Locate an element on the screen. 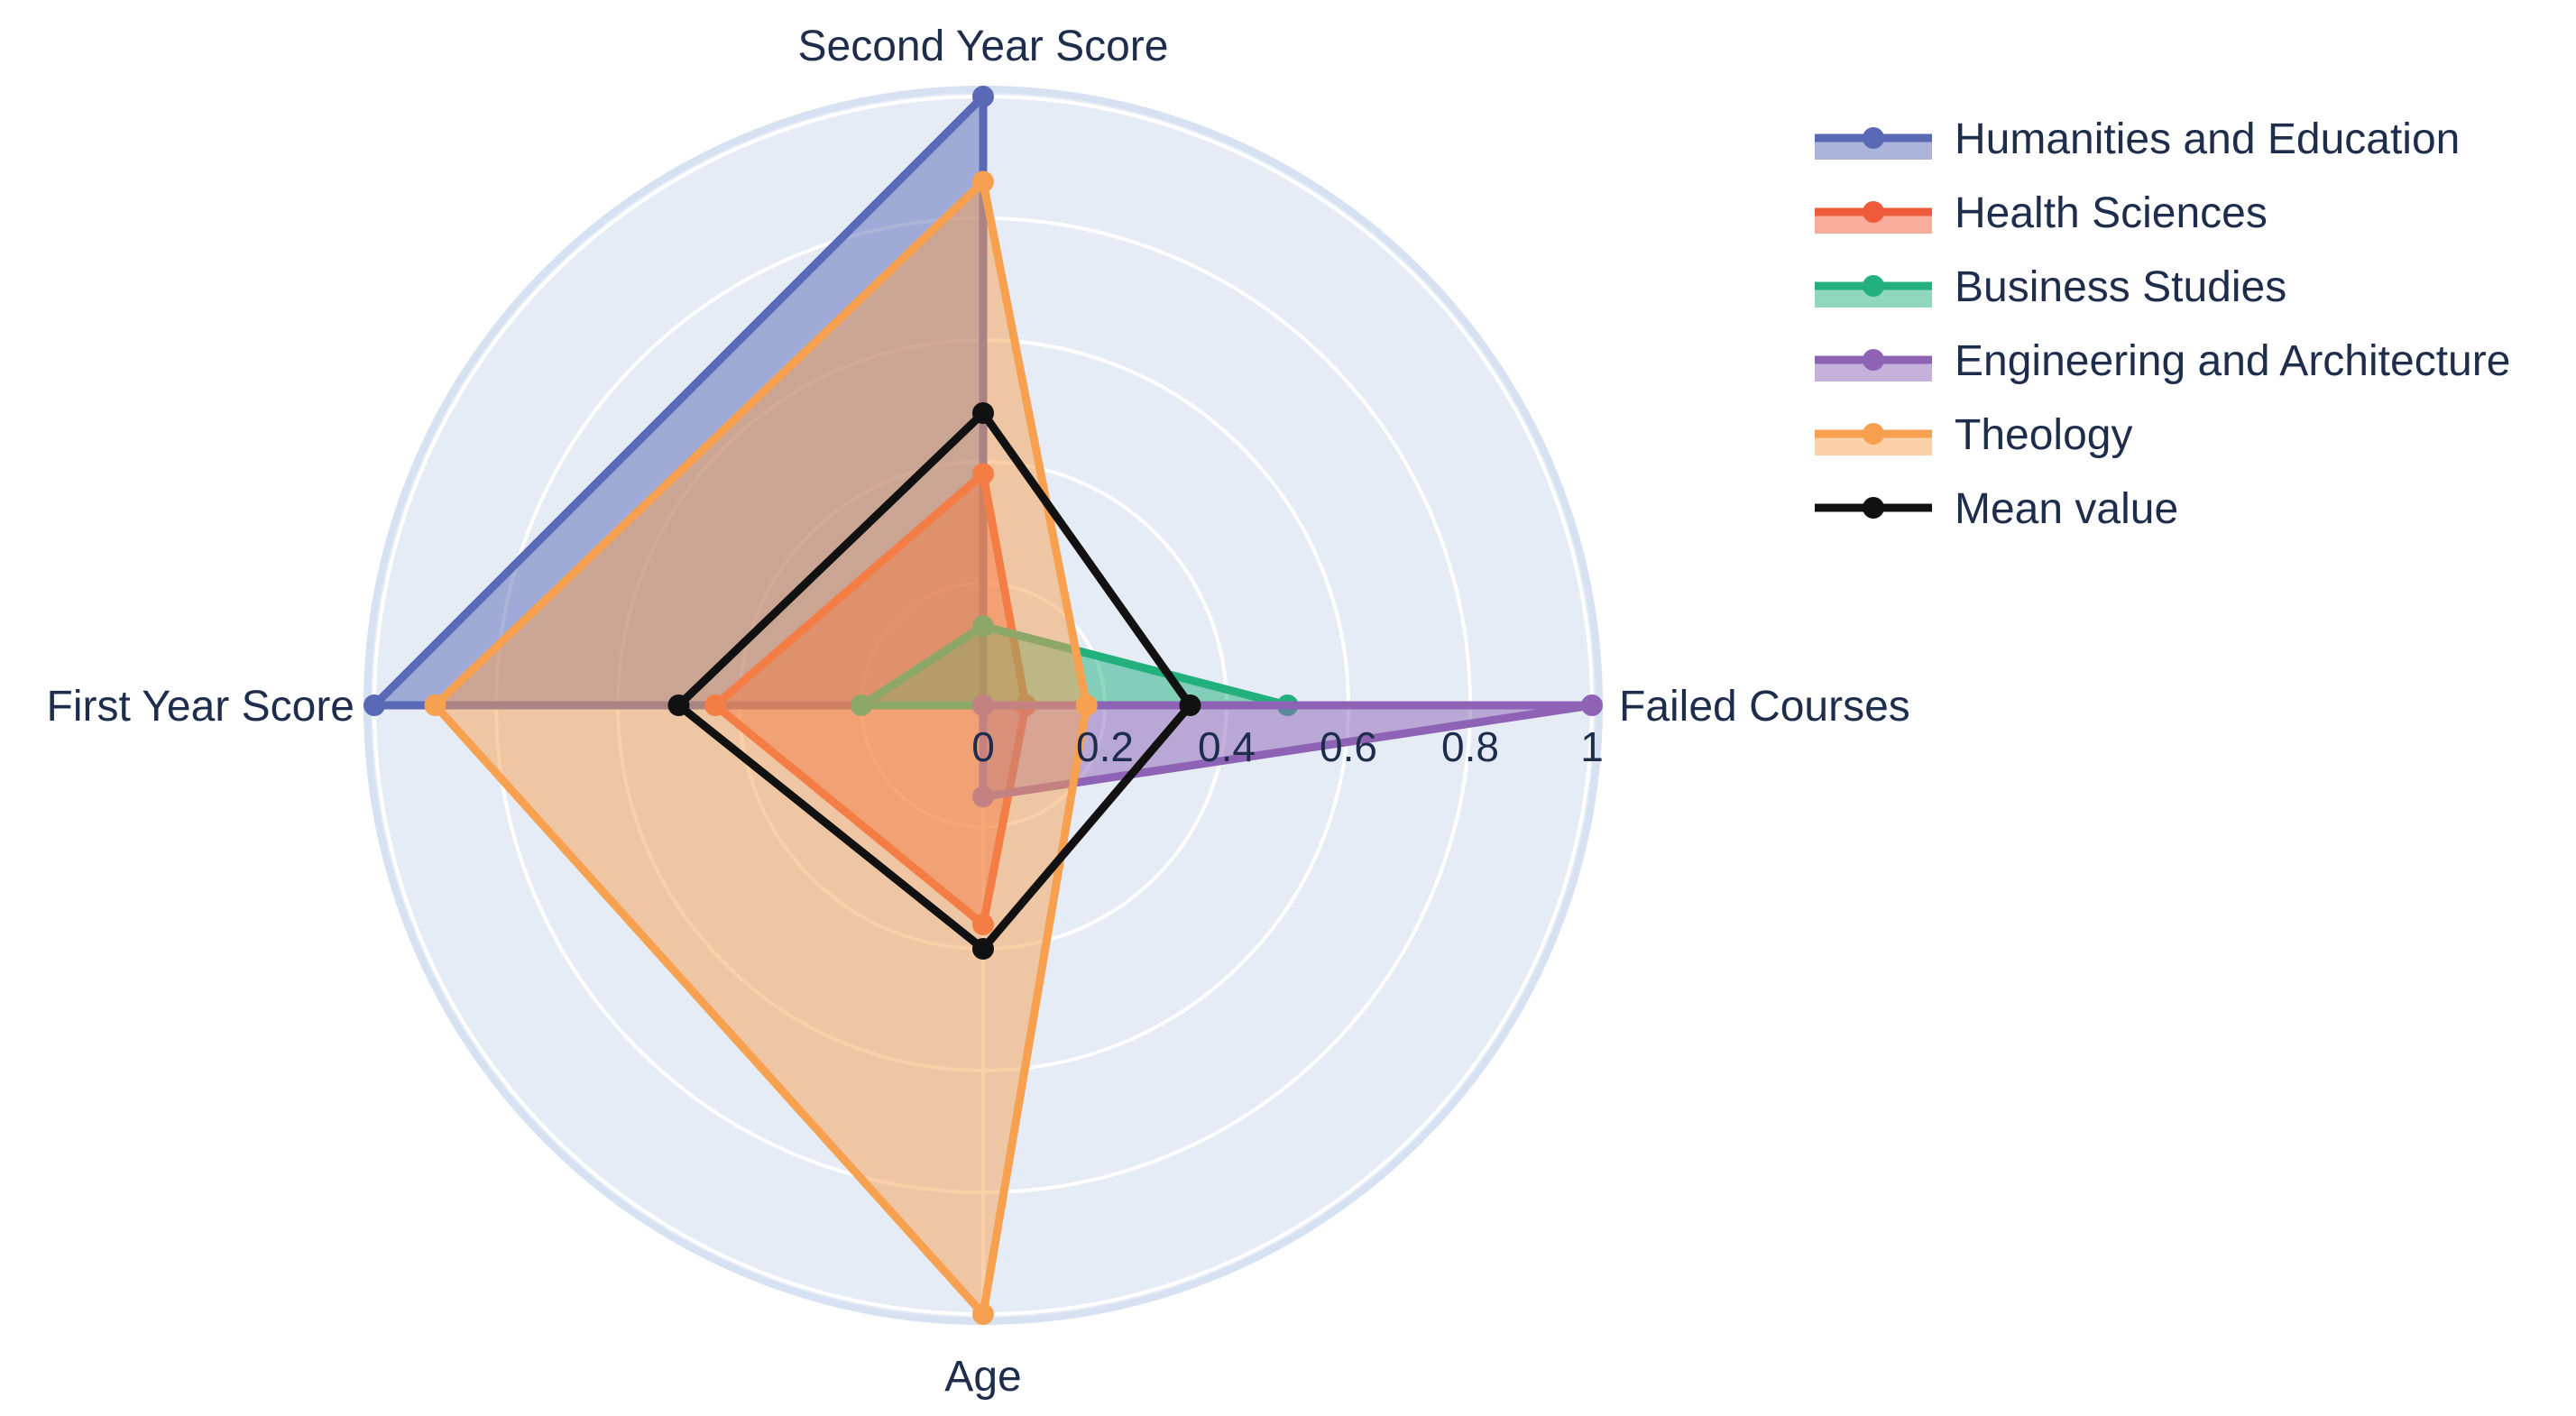 This screenshot has width=2576, height=1416. radial-tick-label: 1 is located at coordinates (1592, 746).